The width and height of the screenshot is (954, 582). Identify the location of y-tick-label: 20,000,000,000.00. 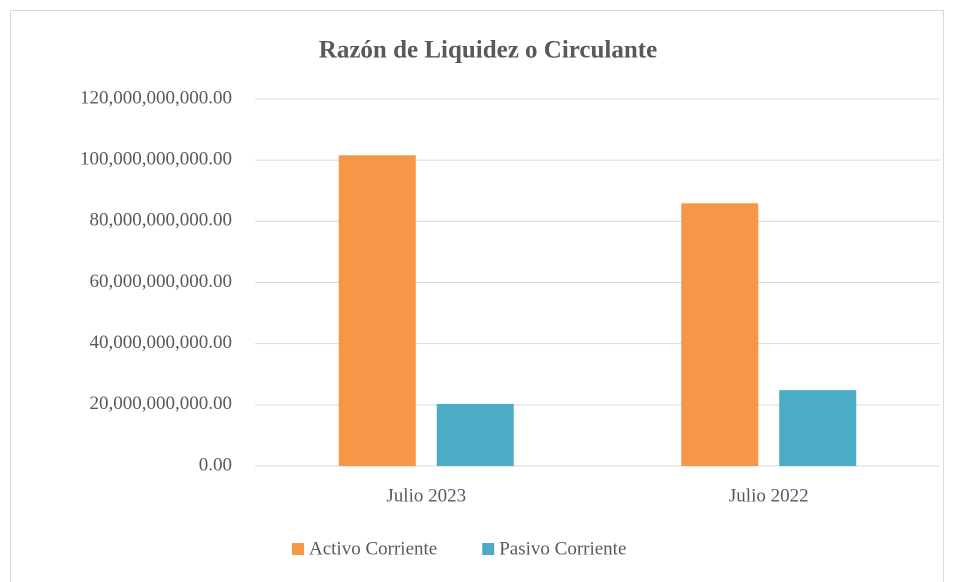
(161, 403).